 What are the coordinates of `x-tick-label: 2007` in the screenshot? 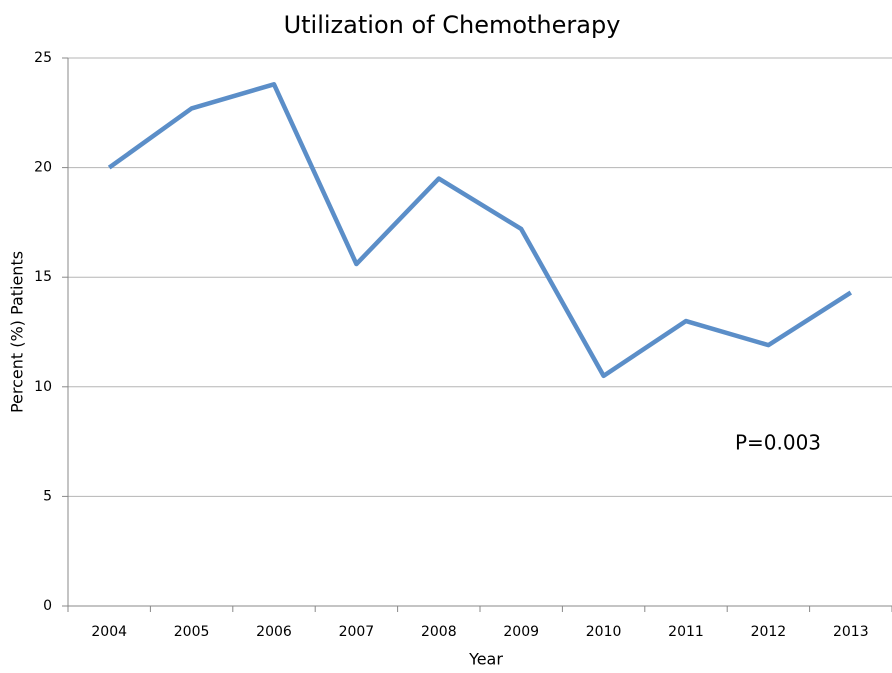 It's located at (357, 632).